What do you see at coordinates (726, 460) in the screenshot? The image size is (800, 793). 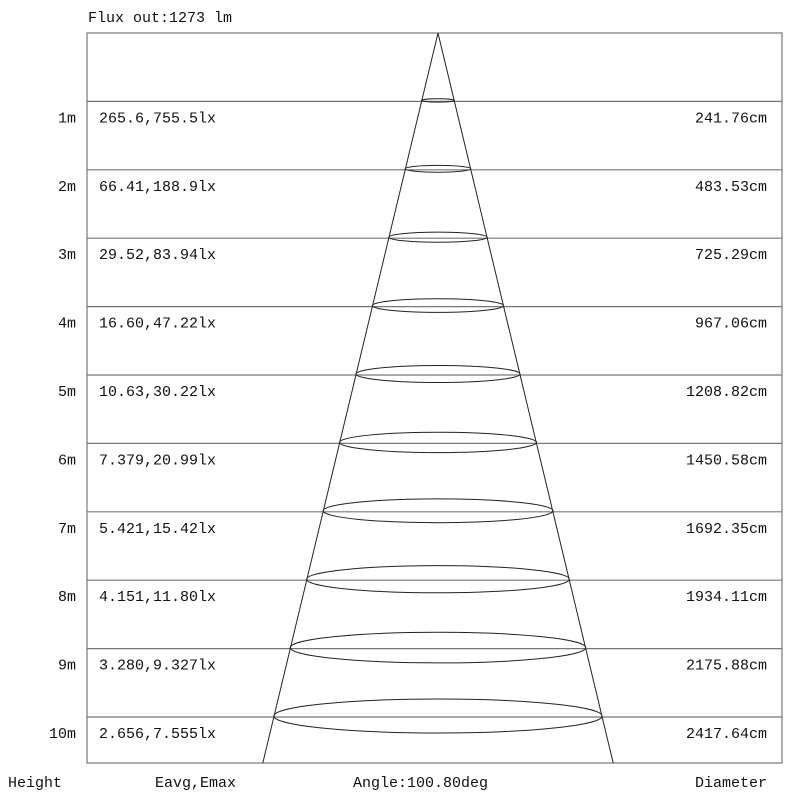 I see `row-diameter: 1450.58cm` at bounding box center [726, 460].